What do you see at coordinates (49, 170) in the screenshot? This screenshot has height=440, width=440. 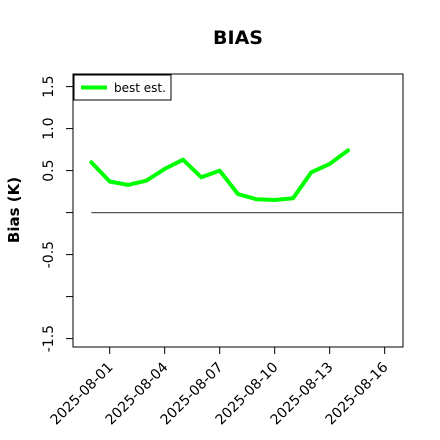 I see `y-tick-label: 0.5` at bounding box center [49, 170].